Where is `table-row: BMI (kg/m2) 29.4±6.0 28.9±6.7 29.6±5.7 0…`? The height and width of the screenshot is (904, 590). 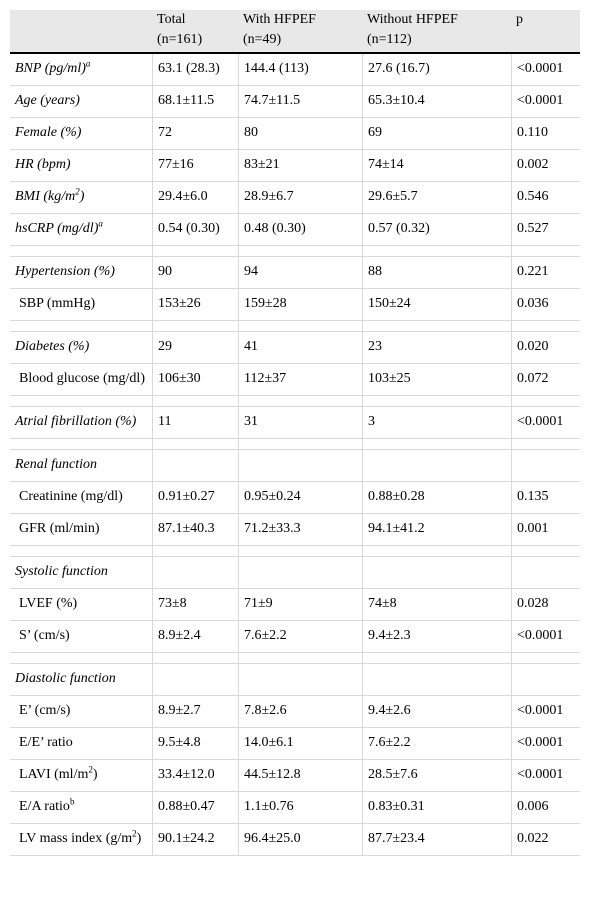
table-row: BMI (kg/m2) 29.4±6.0 28.9±6.7 29.6±5.7 0… is located at coordinates (295, 198).